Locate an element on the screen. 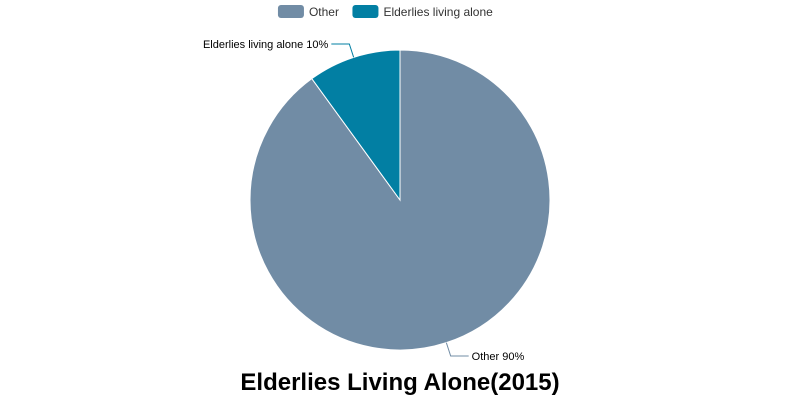 Image resolution: width=800 pixels, height=400 pixels. leader-line-elderlies-living-alone is located at coordinates (343, 50).